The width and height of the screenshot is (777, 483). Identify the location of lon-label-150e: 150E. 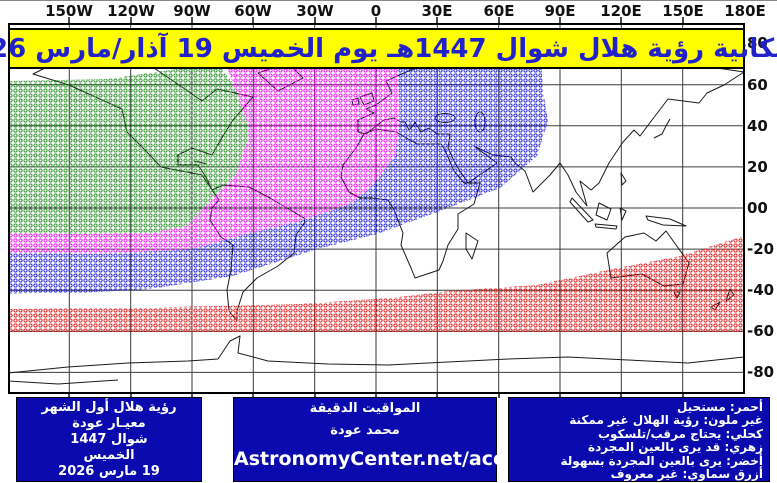
(683, 11).